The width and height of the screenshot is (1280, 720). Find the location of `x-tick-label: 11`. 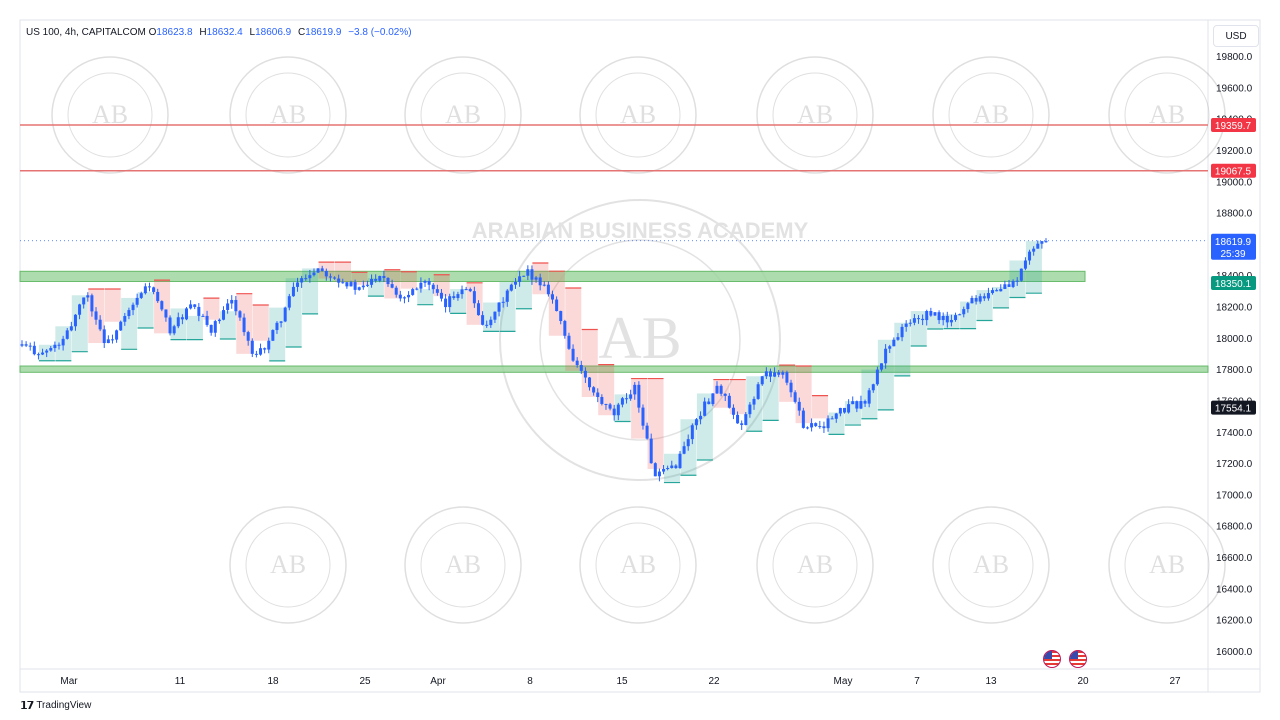

x-tick-label: 11 is located at coordinates (180, 681).